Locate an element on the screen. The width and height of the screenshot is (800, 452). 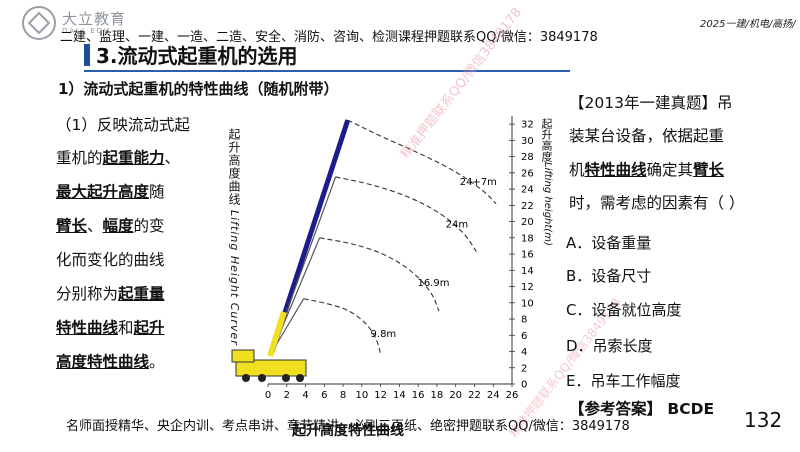
series-label: 9.8m is located at coordinates (384, 334).